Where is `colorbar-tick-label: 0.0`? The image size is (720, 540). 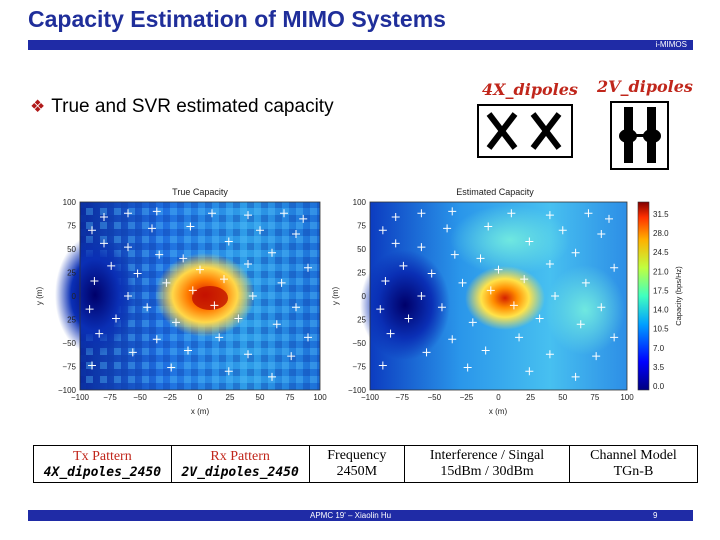 colorbar-tick-label: 0.0 is located at coordinates (659, 386).